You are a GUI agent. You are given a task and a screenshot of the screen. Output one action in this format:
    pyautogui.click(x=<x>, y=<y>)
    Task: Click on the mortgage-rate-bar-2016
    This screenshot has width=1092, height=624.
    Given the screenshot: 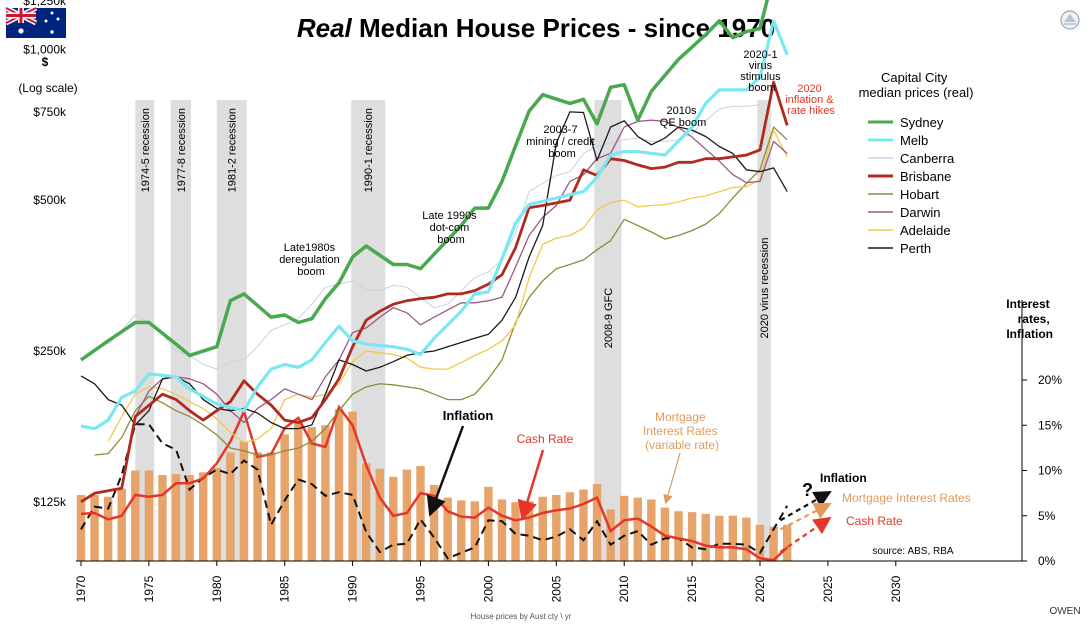 What is the action you would take?
    pyautogui.click(x=705, y=537)
    